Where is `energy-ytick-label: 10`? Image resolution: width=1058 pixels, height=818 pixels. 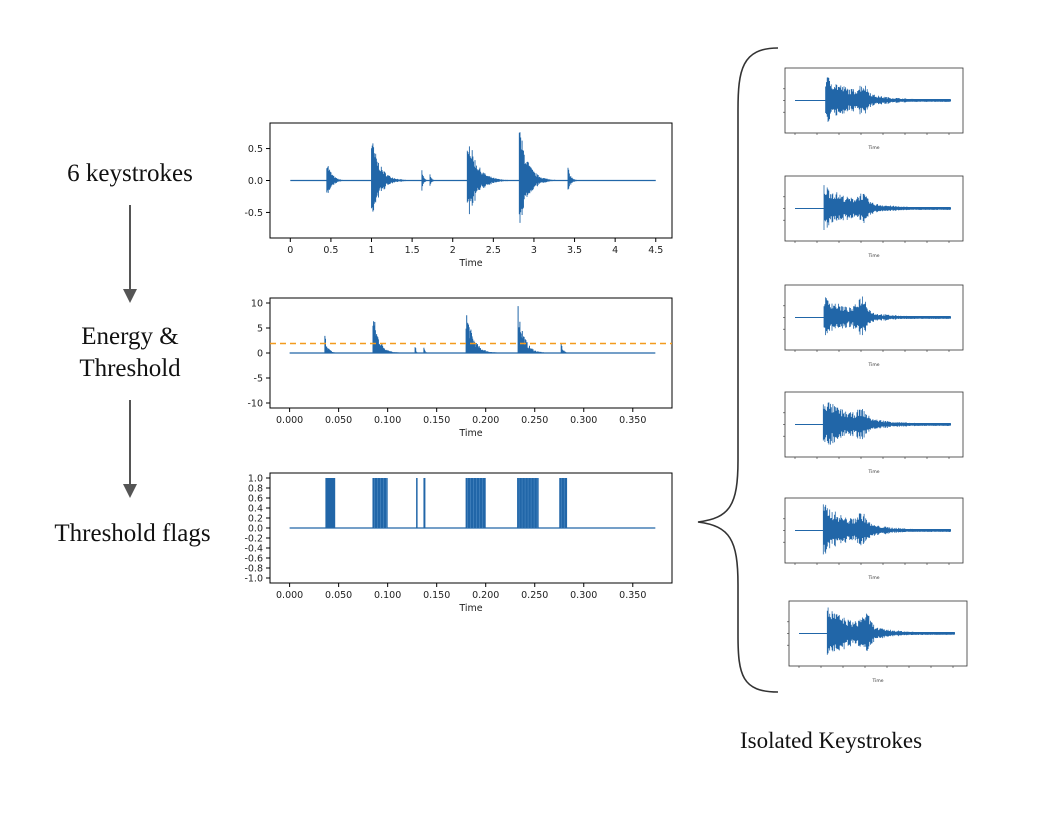
energy-ytick-label: 10 is located at coordinates (257, 304).